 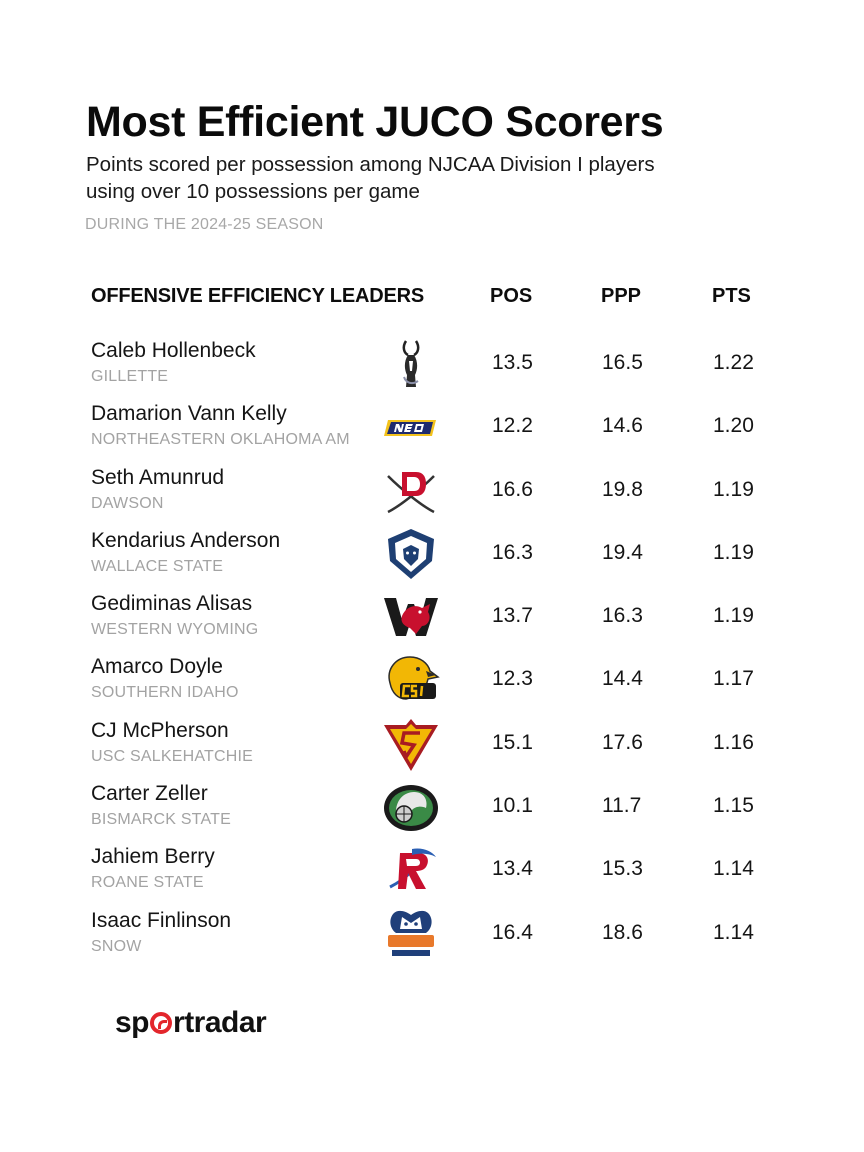 What do you see at coordinates (186, 540) in the screenshot?
I see `player-name: Kendarius Anderson` at bounding box center [186, 540].